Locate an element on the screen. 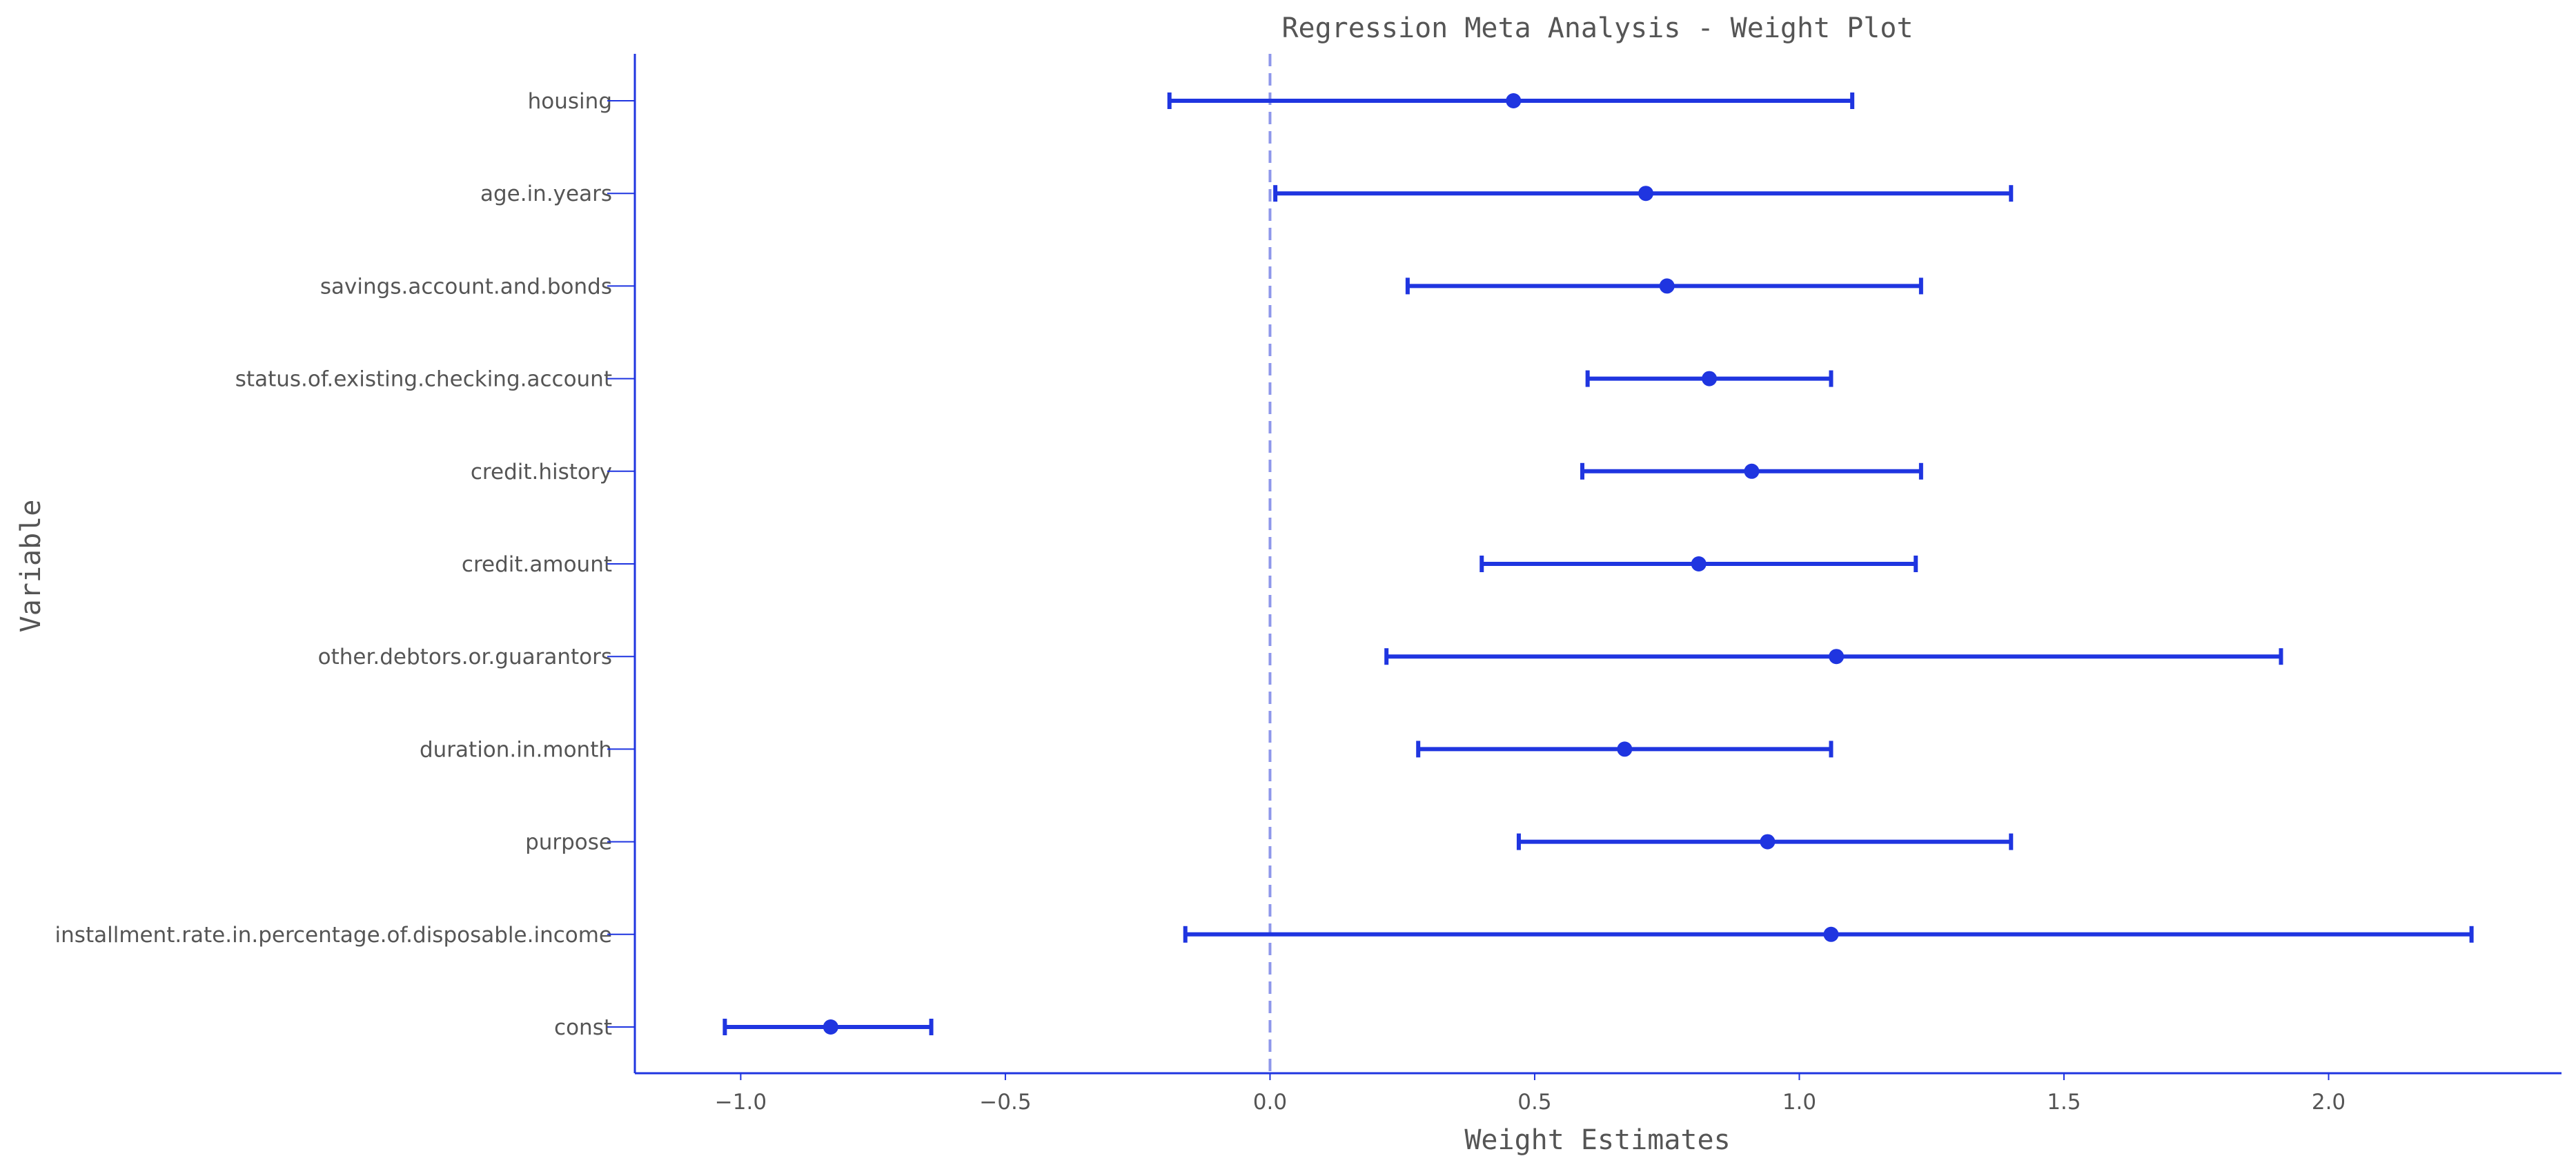 The width and height of the screenshot is (2576, 1174). y-tick-label: savings.account.and.bonds is located at coordinates (466, 286).